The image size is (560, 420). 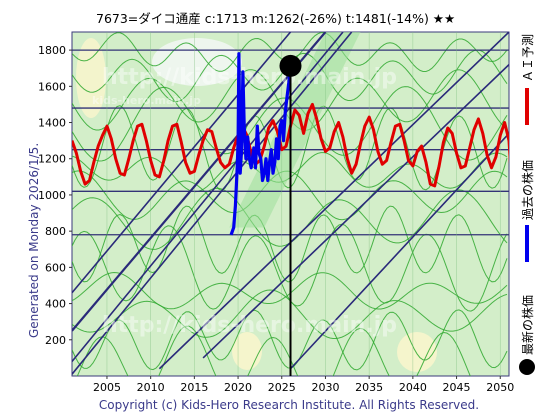 I want to click on latest-marker-layer, so click(x=290, y=215).